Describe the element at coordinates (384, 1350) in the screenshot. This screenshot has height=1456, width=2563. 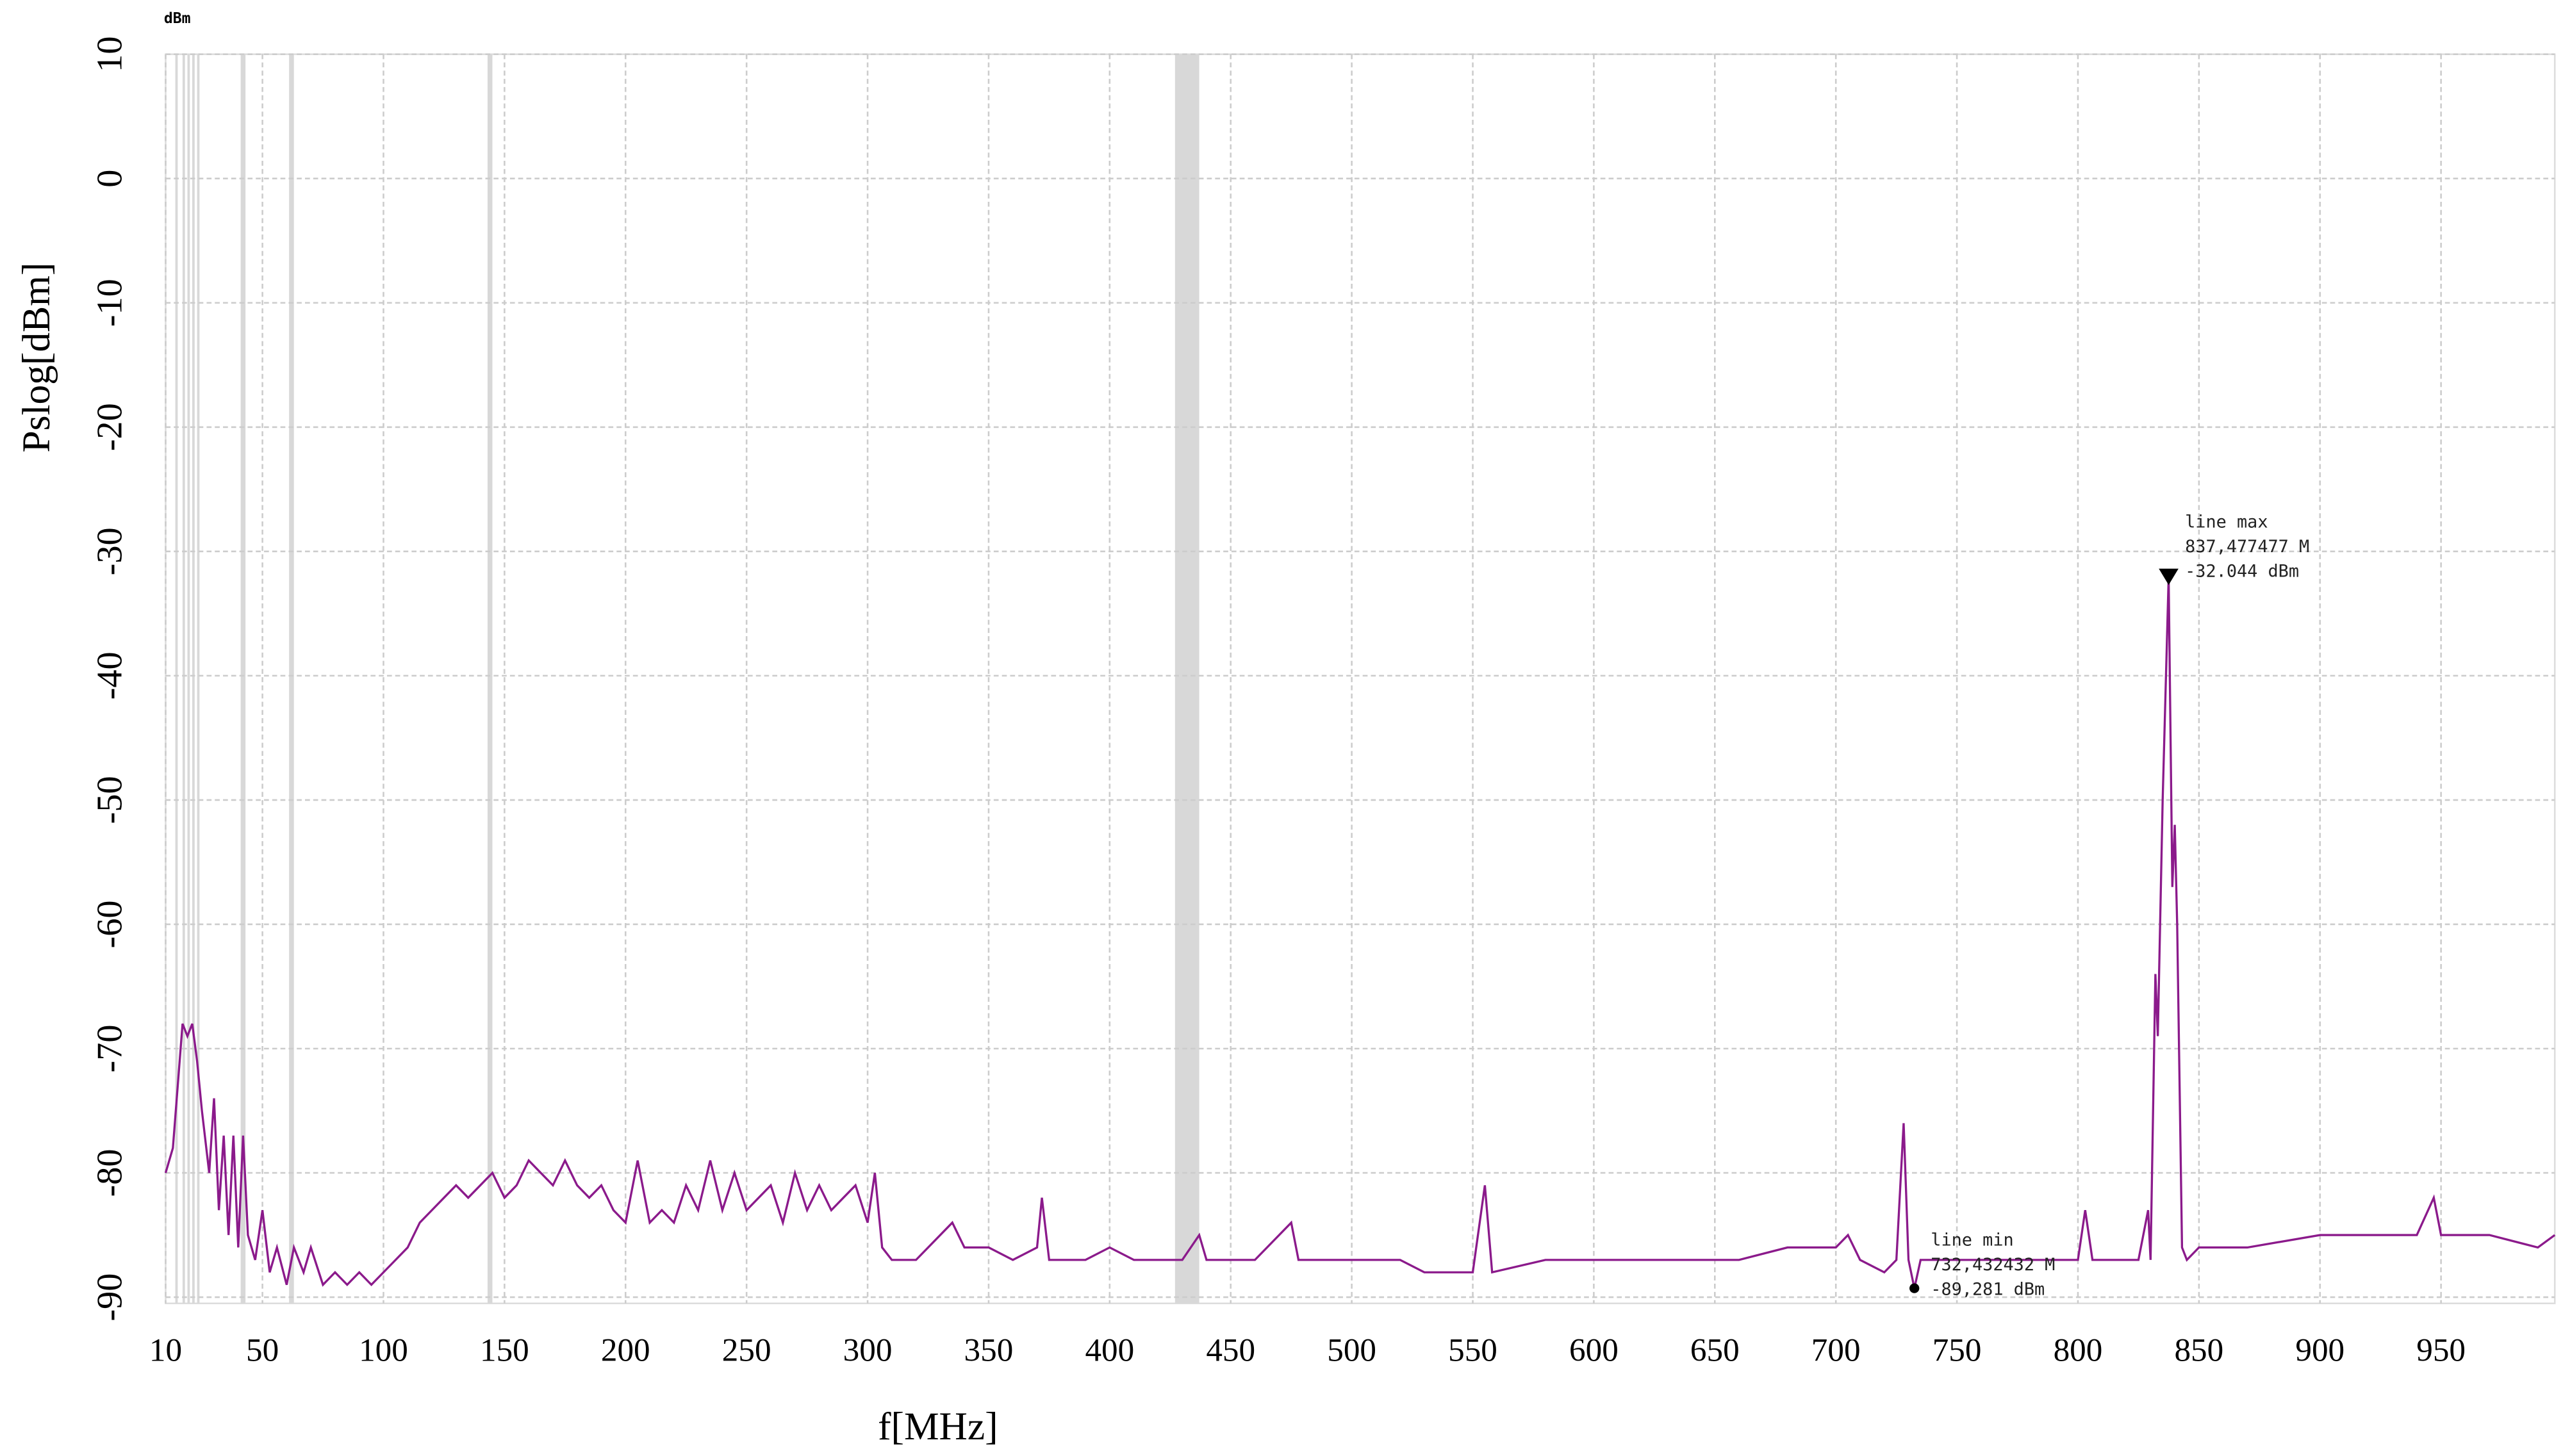
I see `x-tick-label: 100` at that location.